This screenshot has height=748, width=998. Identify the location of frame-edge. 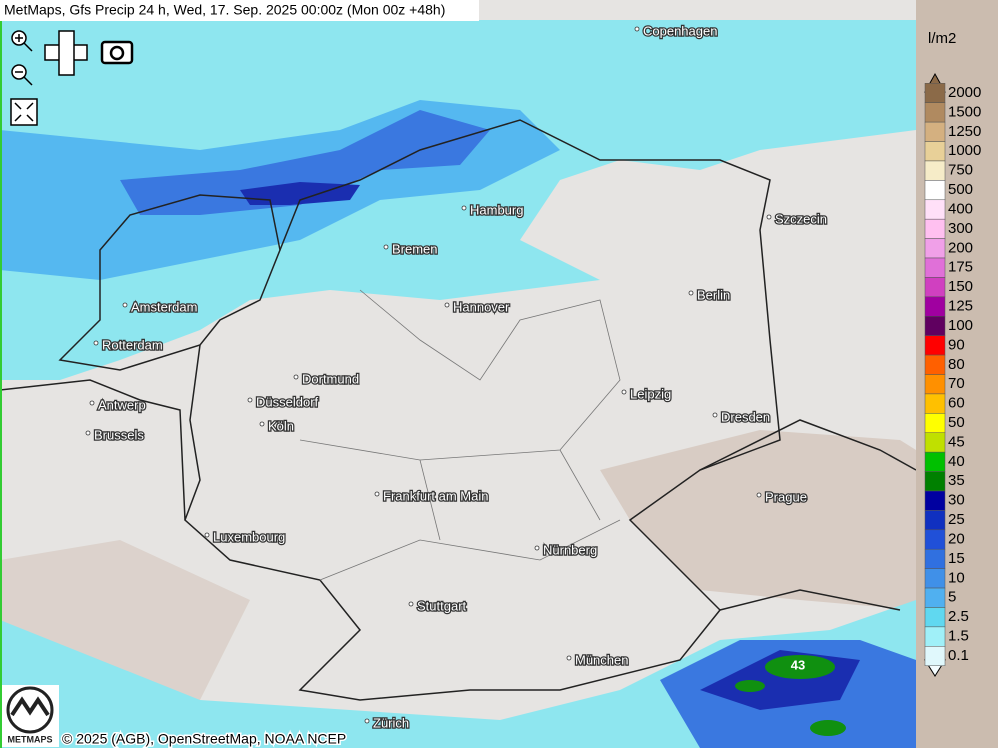
(1, 374).